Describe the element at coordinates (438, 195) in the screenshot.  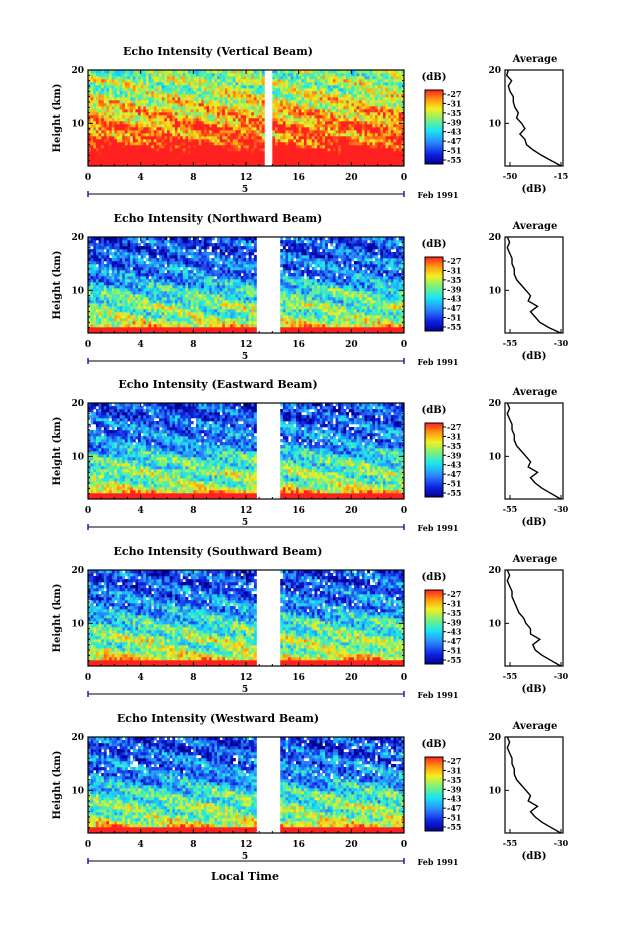
I see `date-label: Feb 1991` at that location.